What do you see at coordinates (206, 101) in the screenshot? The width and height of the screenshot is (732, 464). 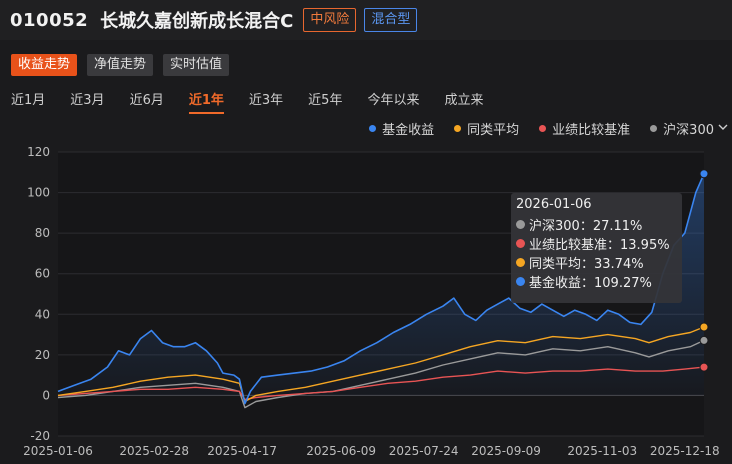 I see `range-1y: 近1年` at bounding box center [206, 101].